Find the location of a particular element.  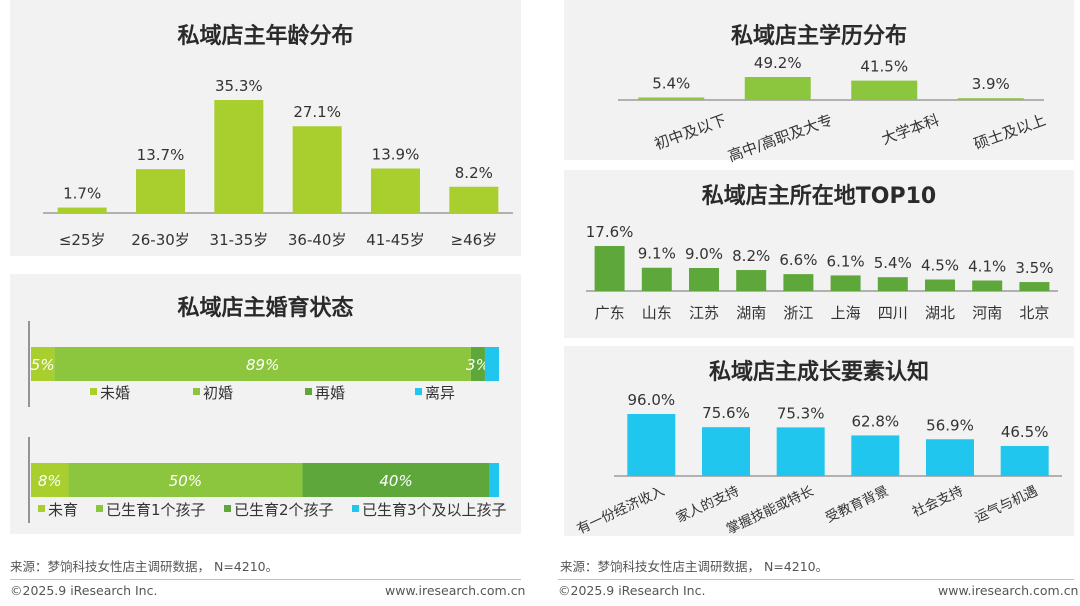

growth-category-label: 受教育背景 is located at coordinates (857, 504).